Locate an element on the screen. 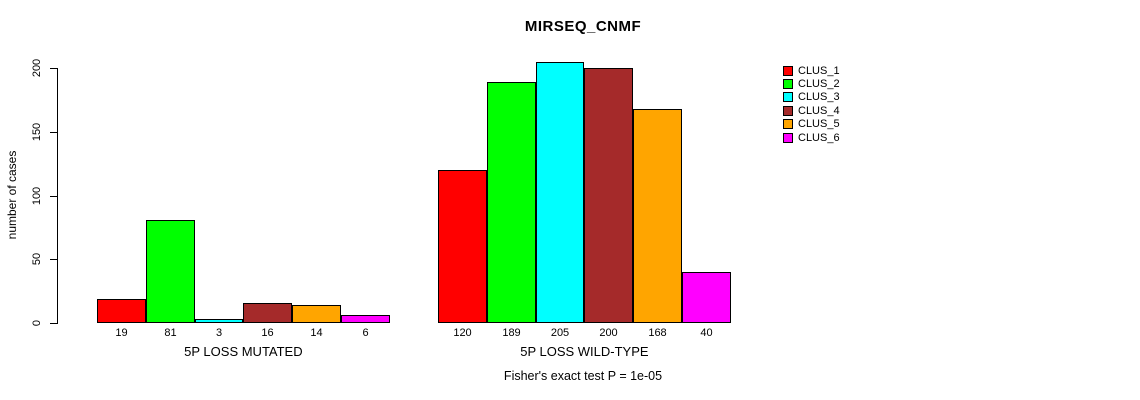 The width and height of the screenshot is (1140, 400). legend-item: CLUS_5 is located at coordinates (811, 124).